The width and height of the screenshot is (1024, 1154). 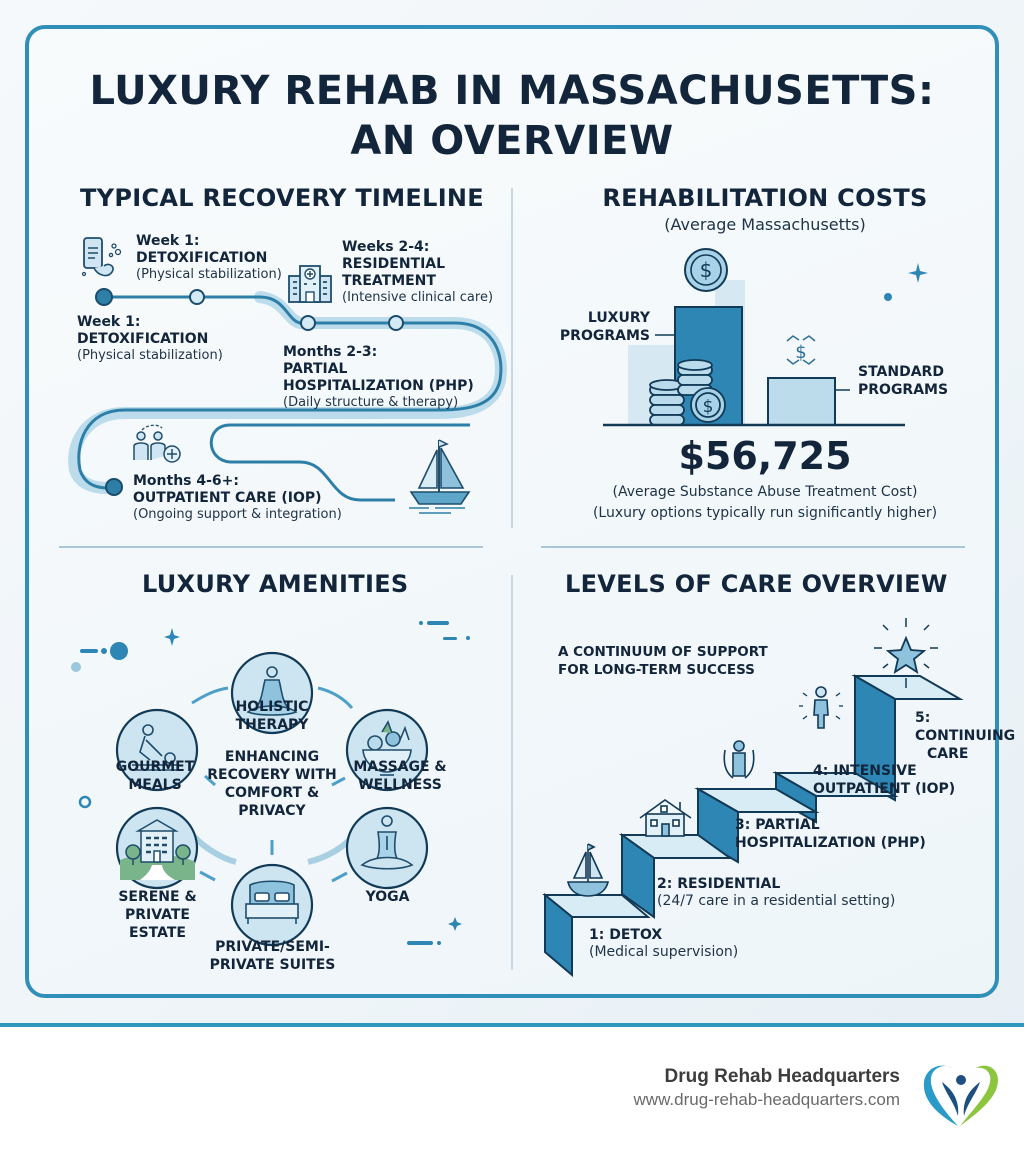 I want to click on hospital-icon, so click(x=310, y=284).